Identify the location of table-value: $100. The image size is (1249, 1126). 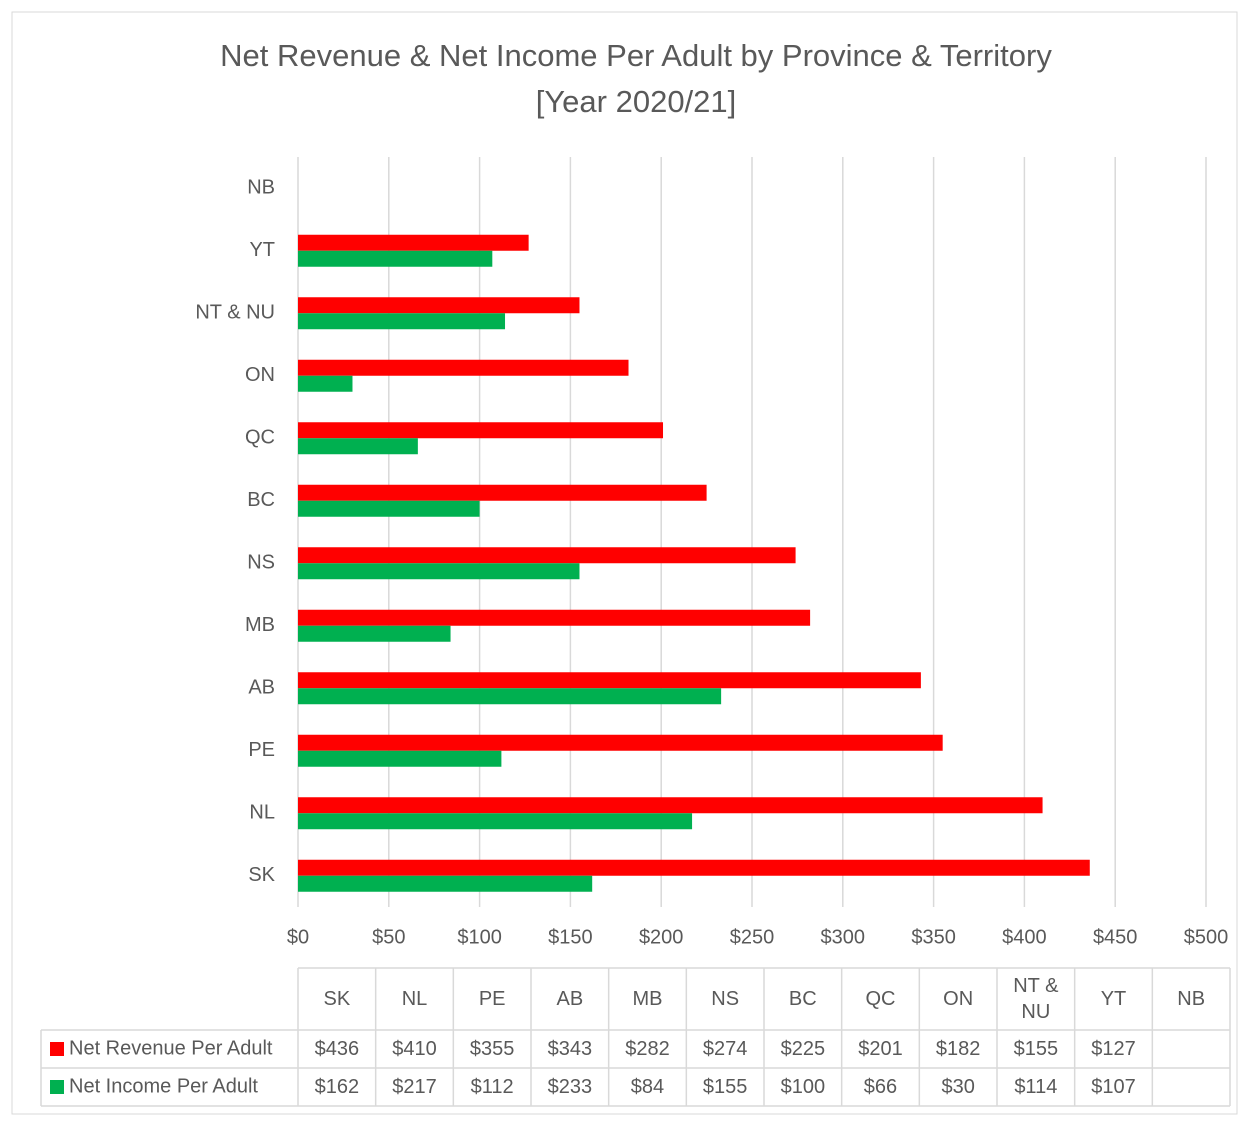
(803, 1087).